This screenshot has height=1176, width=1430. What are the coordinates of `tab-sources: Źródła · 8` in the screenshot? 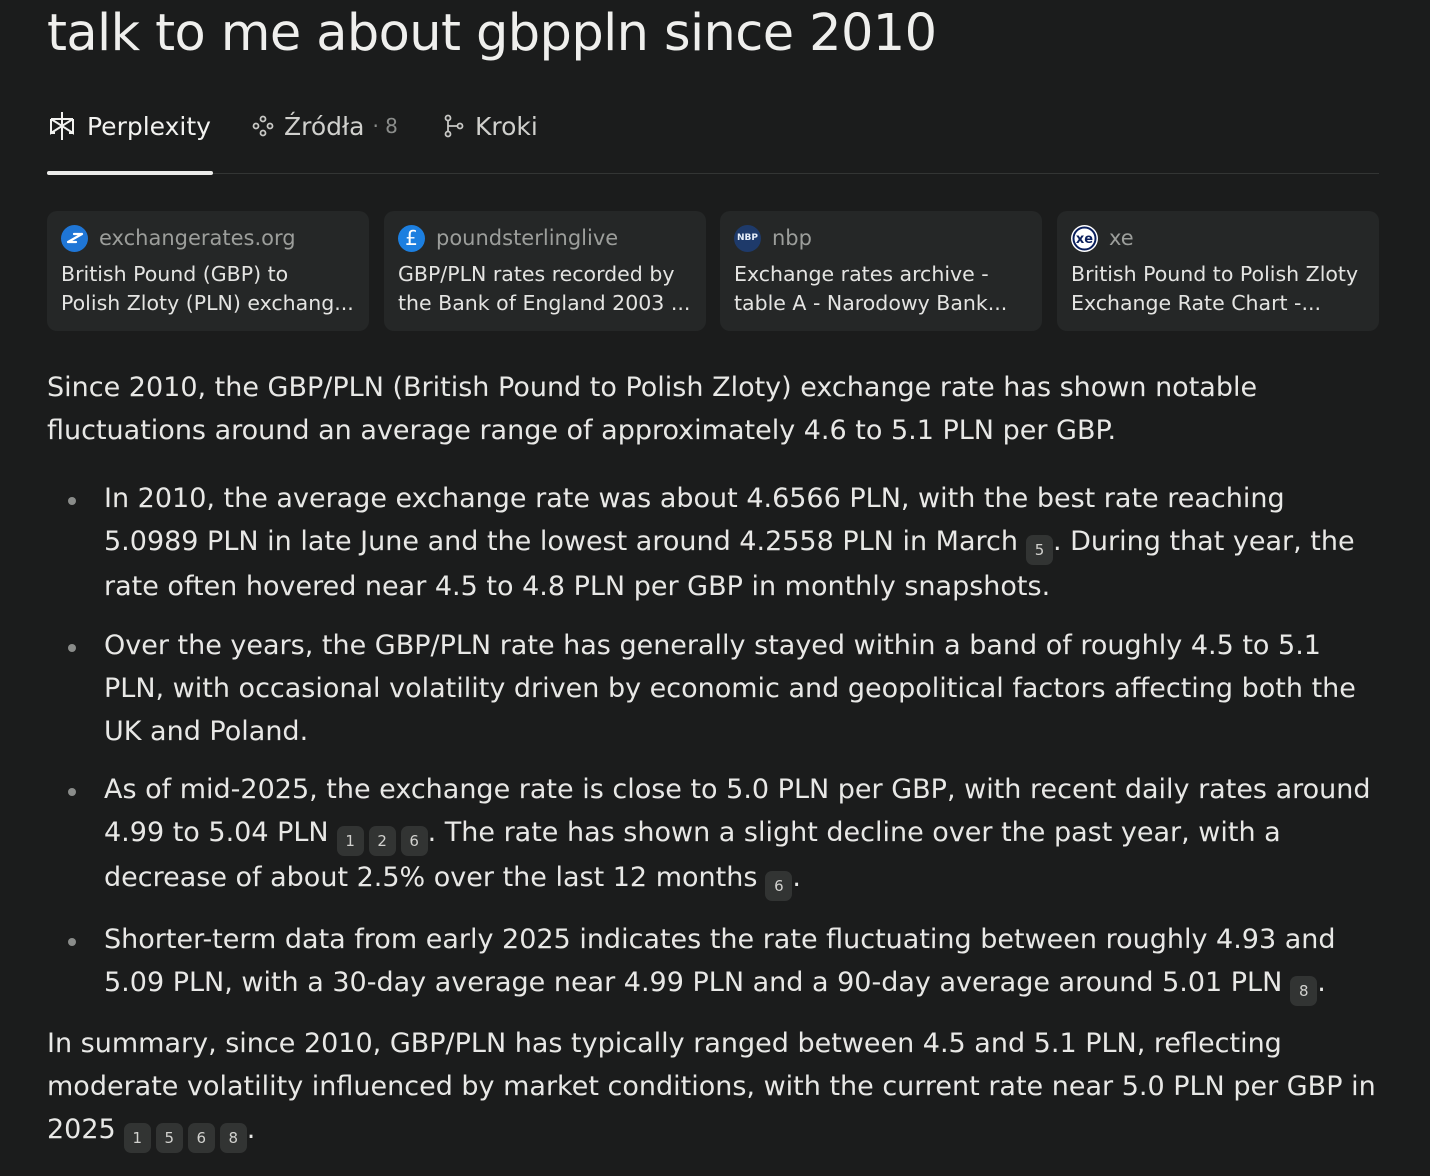 It's located at (325, 126).